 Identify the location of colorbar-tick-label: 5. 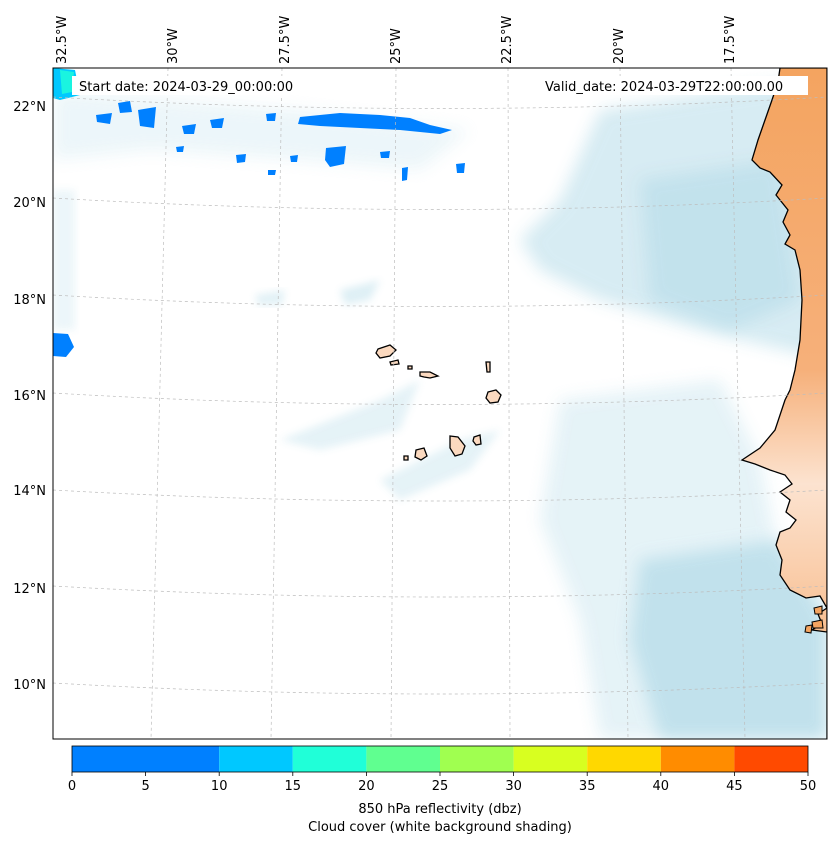
(145, 786).